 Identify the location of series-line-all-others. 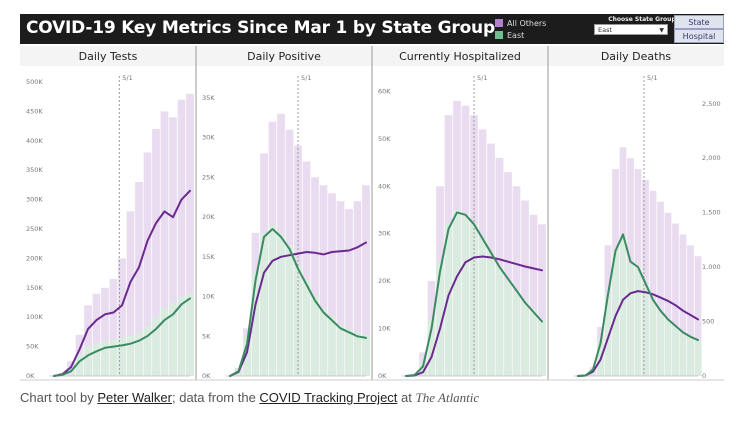
(122, 283).